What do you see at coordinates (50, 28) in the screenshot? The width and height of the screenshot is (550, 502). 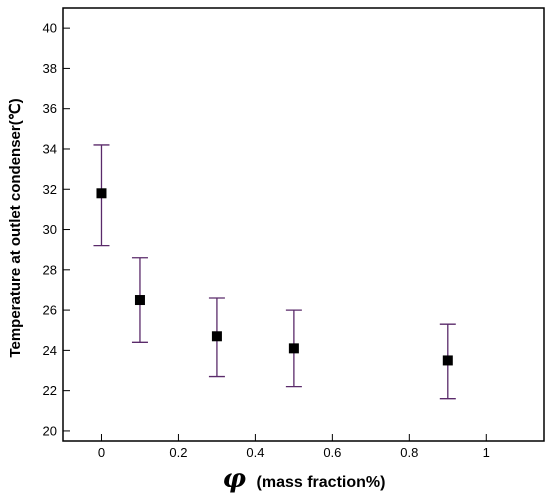 I see `y-tick-label: 40` at bounding box center [50, 28].